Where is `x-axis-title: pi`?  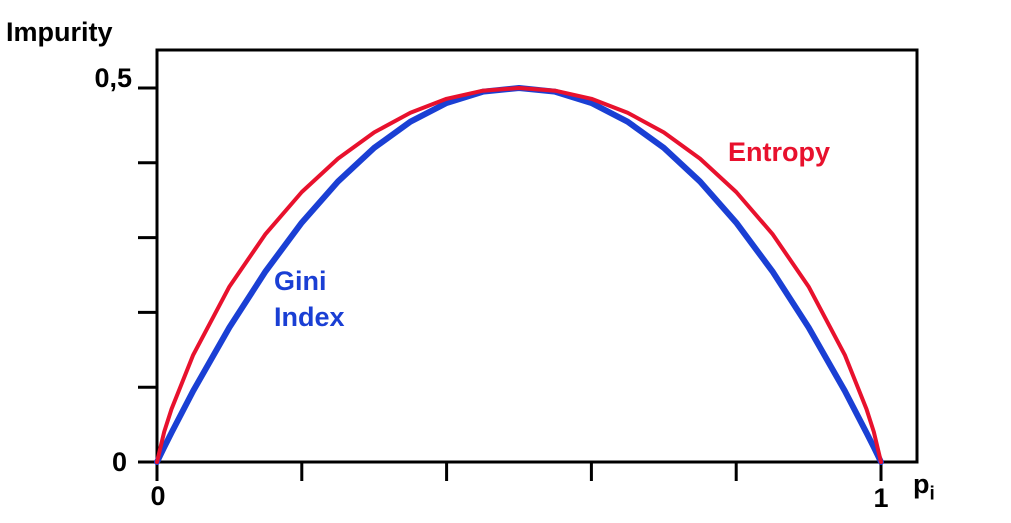 x-axis-title: pi is located at coordinates (924, 486).